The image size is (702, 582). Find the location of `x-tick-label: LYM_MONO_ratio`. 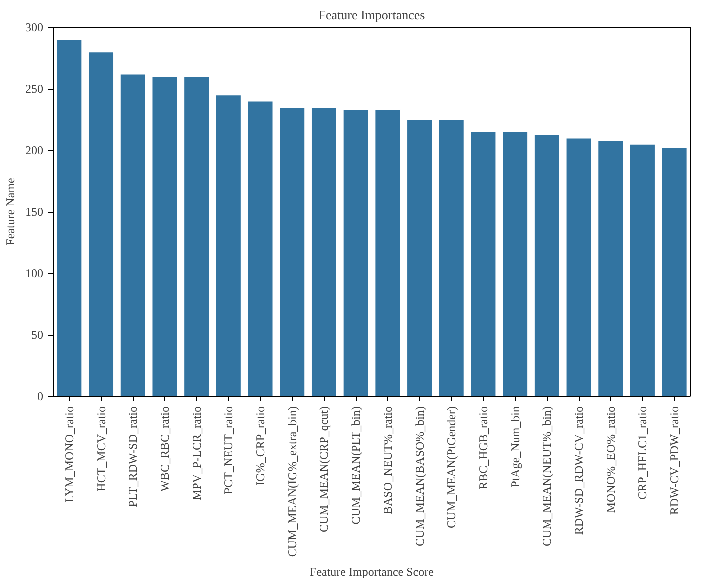

x-tick-label: LYM_MONO_ratio is located at coordinates (69, 454).